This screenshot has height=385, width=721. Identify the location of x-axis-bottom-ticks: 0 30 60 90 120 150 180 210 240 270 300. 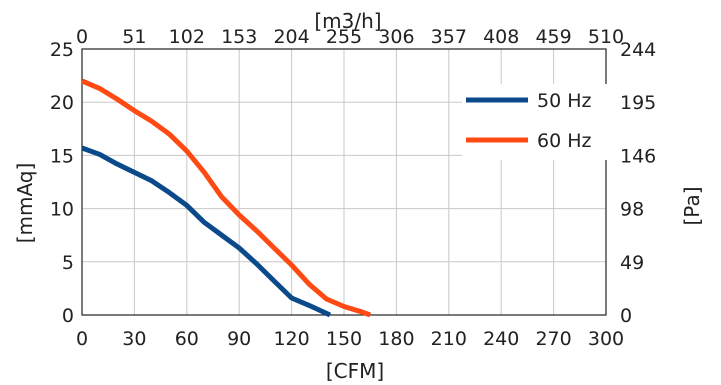
(350, 339).